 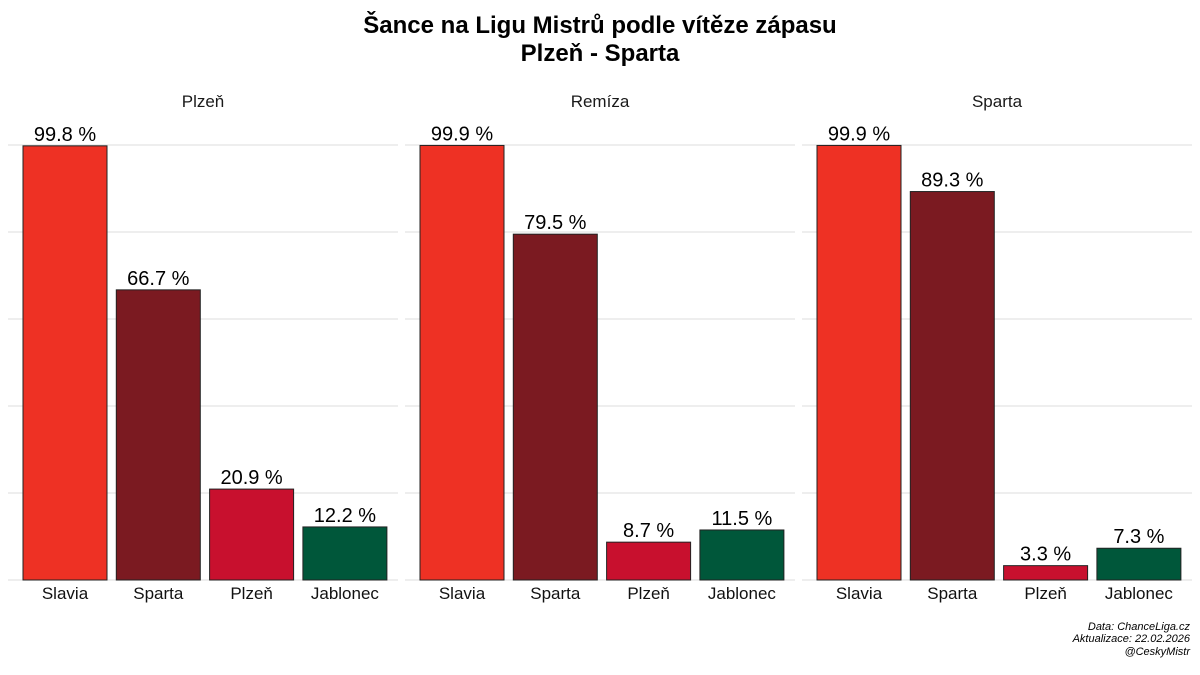 What do you see at coordinates (158, 279) in the screenshot?
I see `data-label: 66.7 %` at bounding box center [158, 279].